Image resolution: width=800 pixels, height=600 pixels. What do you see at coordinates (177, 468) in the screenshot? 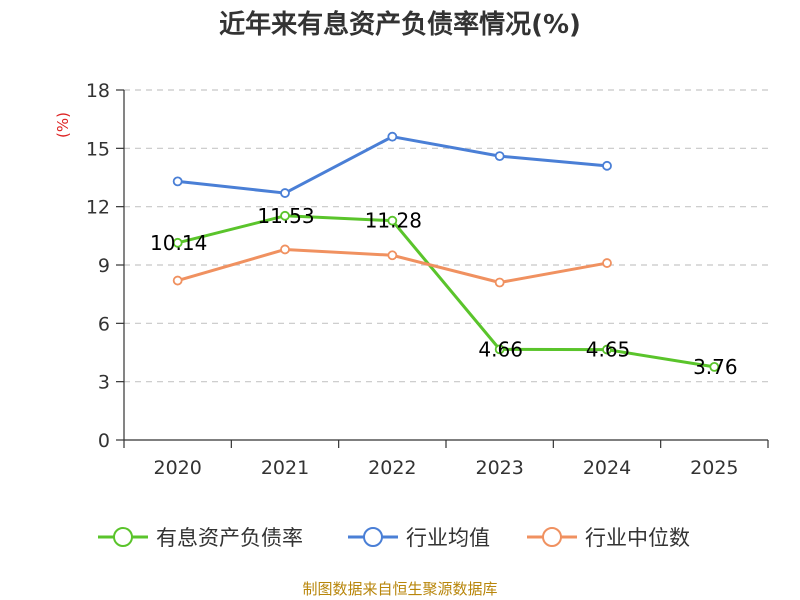
I see `x-tick-label: 2020` at bounding box center [177, 468].